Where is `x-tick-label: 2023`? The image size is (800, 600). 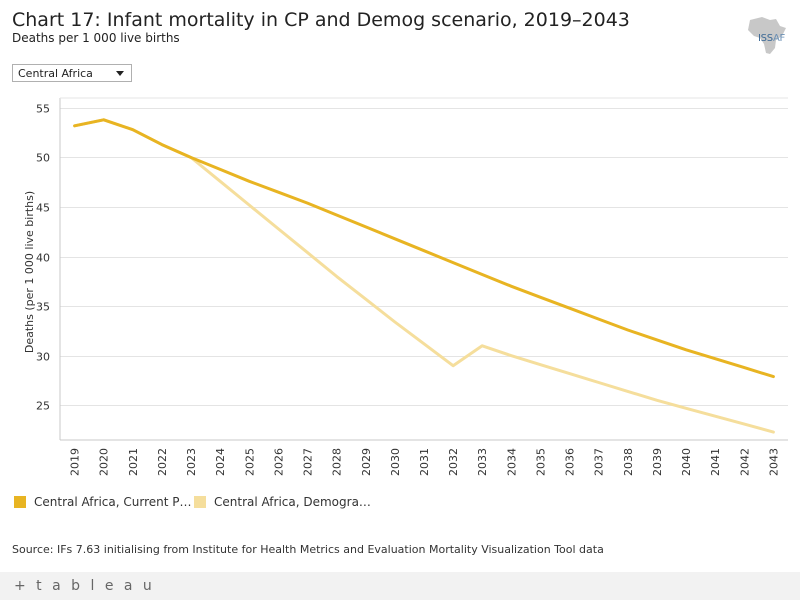
x-tick-label: 2023 is located at coordinates (191, 462).